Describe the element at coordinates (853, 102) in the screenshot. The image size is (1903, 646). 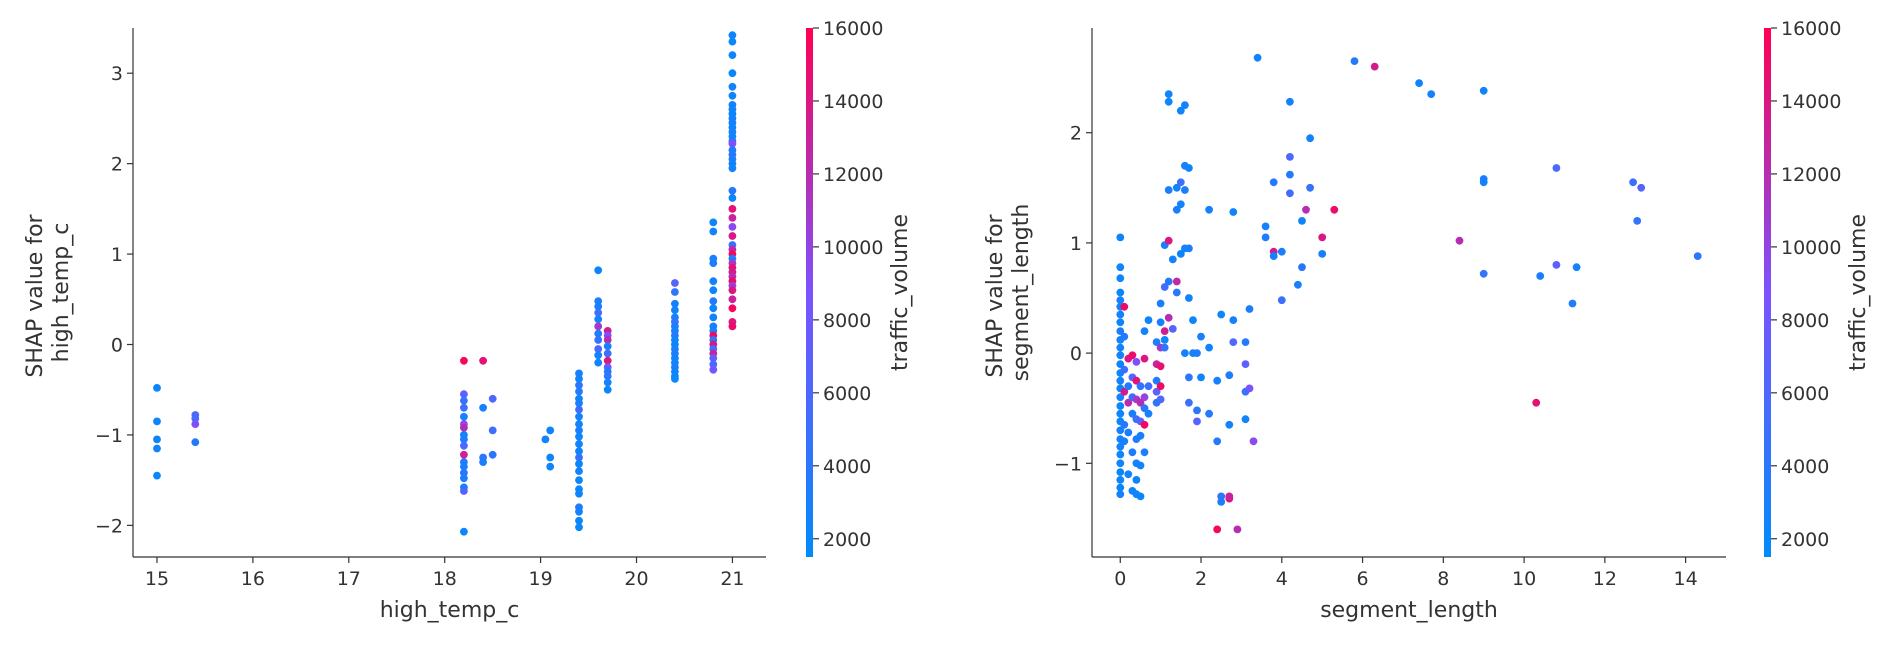
I see `colorbar-tick-label: 14000` at that location.